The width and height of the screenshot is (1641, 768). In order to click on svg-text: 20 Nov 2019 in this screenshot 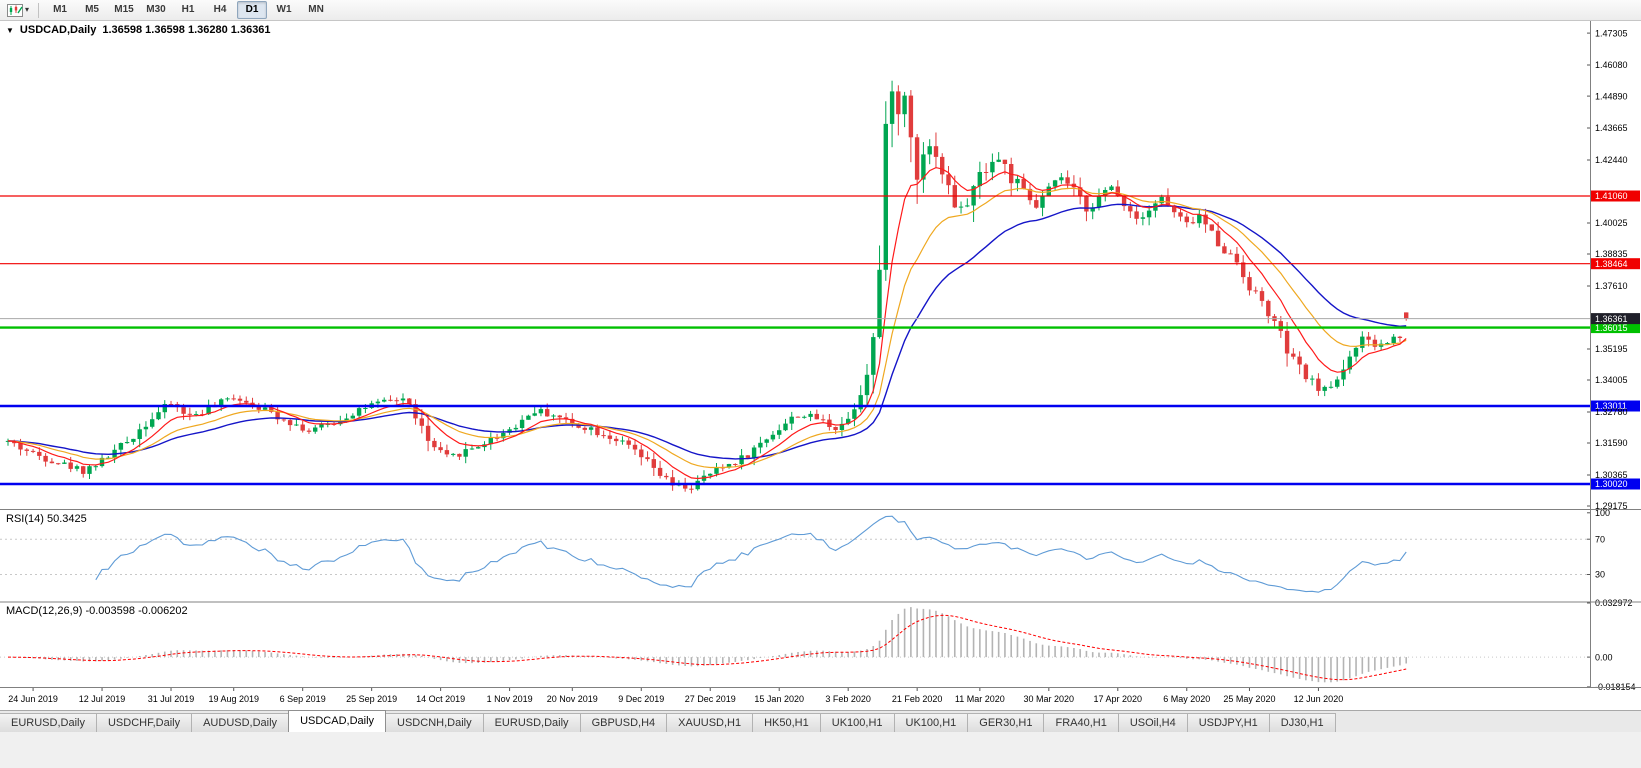, I will do `click(572, 699)`.